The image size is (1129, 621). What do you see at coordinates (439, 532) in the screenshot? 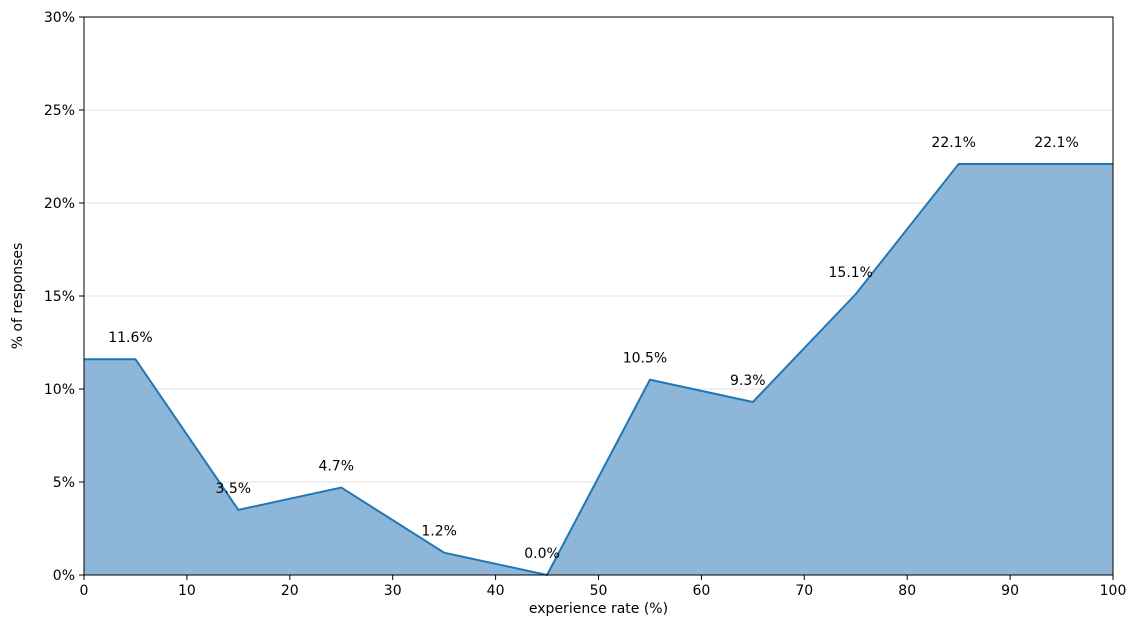
I see `data-label: 1.2%` at bounding box center [439, 532].